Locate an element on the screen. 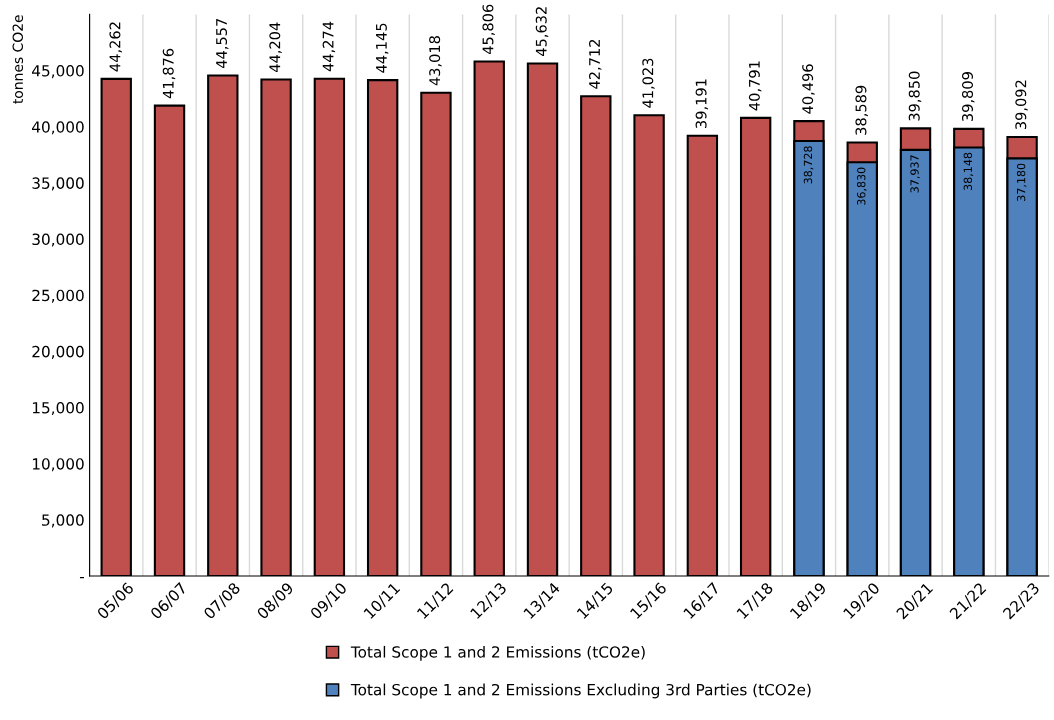 The height and width of the screenshot is (720, 1054). data-label: 44,262 is located at coordinates (115, 47).